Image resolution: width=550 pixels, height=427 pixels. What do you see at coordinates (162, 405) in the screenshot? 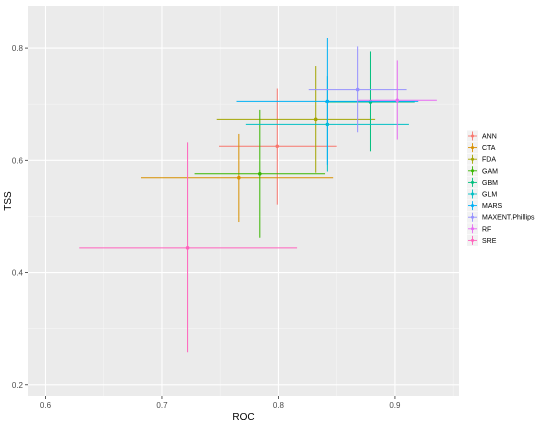
I see `x-tick-label: 0.7` at bounding box center [162, 405].